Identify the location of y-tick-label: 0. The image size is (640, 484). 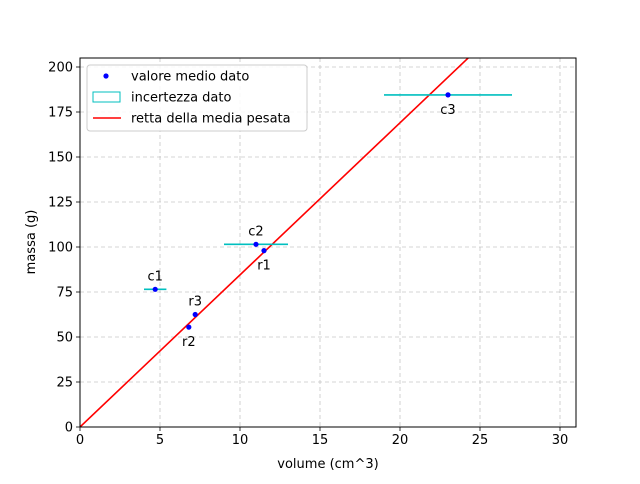
(69, 428).